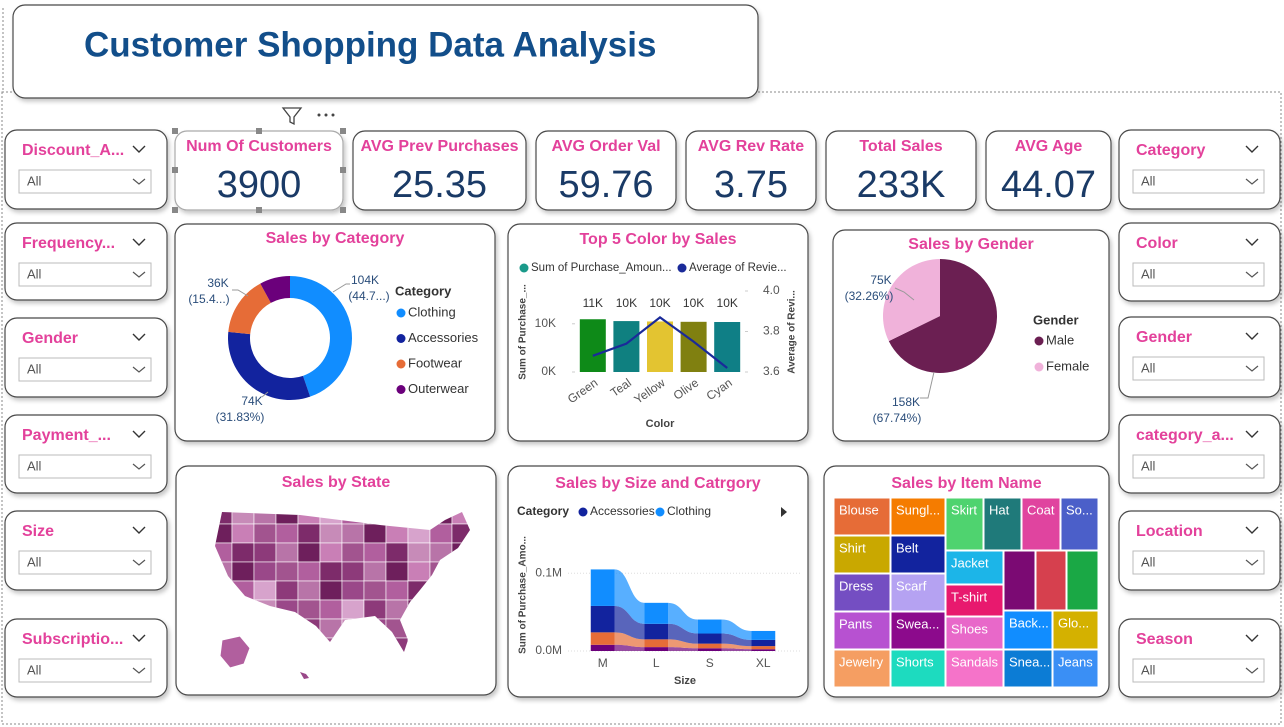  I want to click on title-card, so click(385, 51).